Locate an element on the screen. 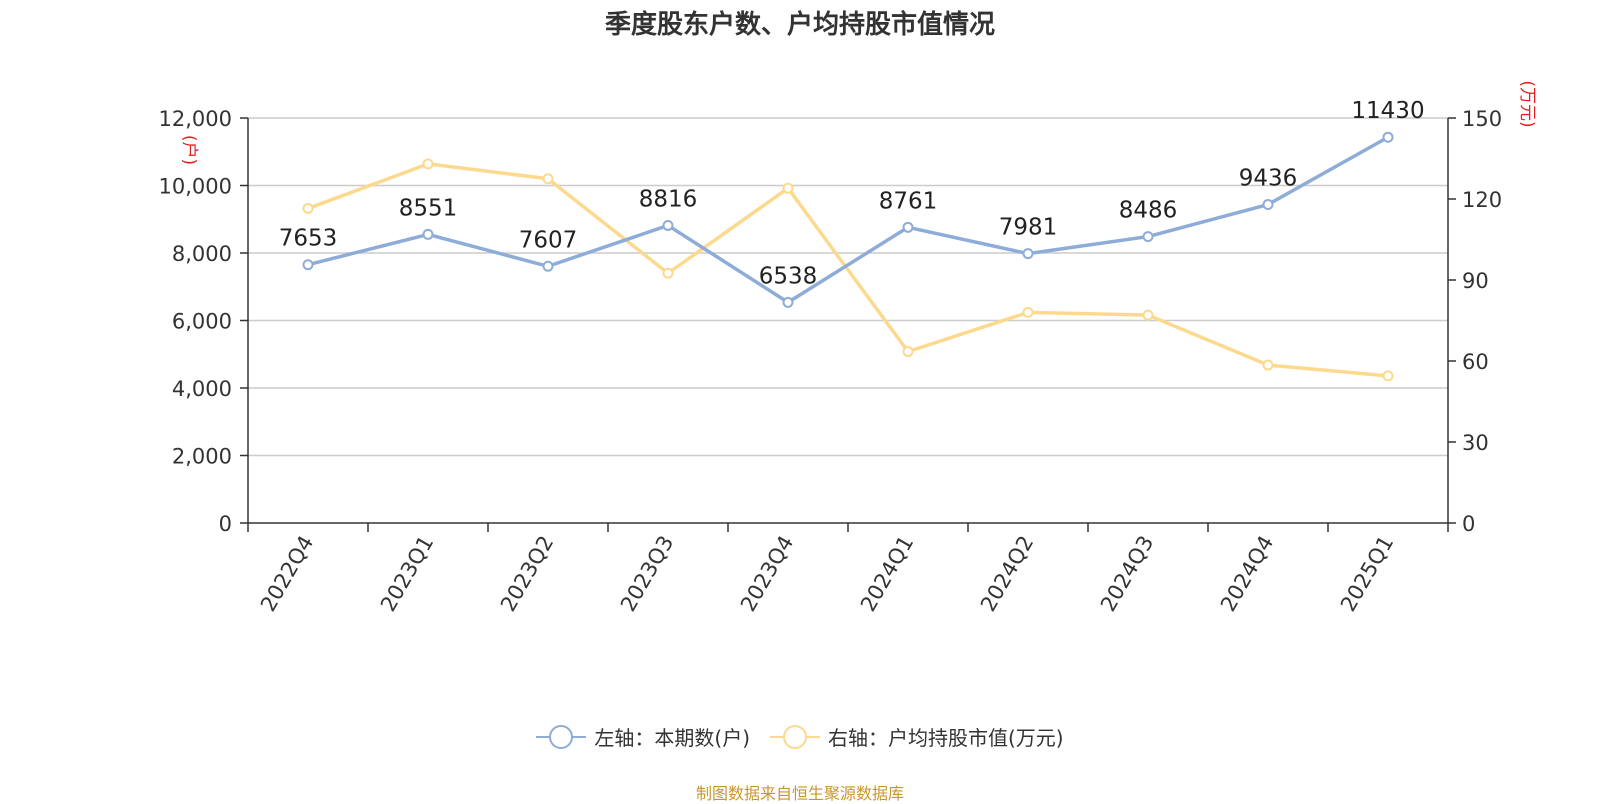 Image resolution: width=1600 pixels, height=804 pixels. left-series-line is located at coordinates (848, 220).